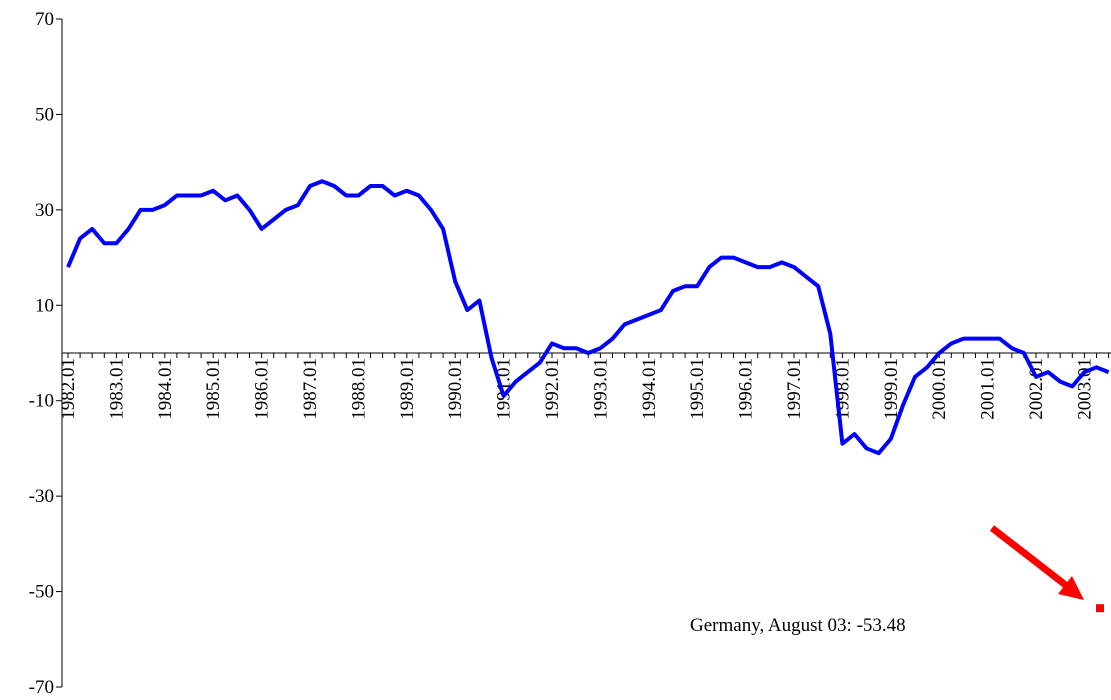  Describe the element at coordinates (1084, 389) in the screenshot. I see `x-tick-label: 2003.01` at that location.